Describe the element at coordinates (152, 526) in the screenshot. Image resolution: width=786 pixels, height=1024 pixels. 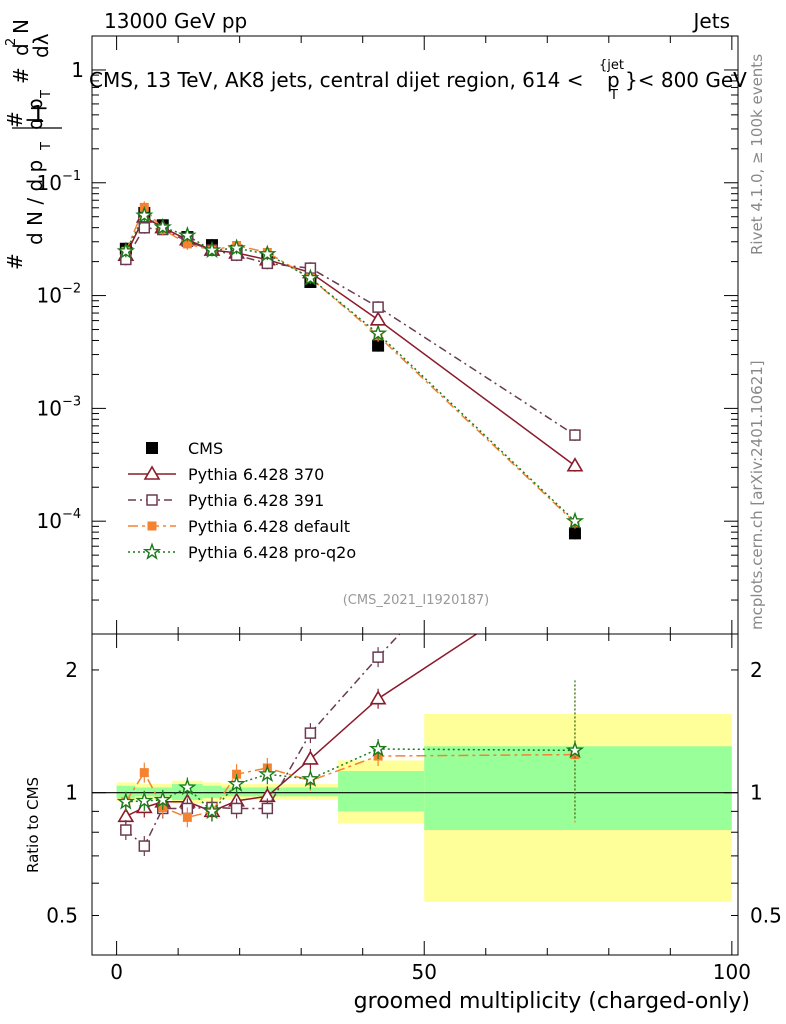
I see `legend-marker-pdefault` at that location.